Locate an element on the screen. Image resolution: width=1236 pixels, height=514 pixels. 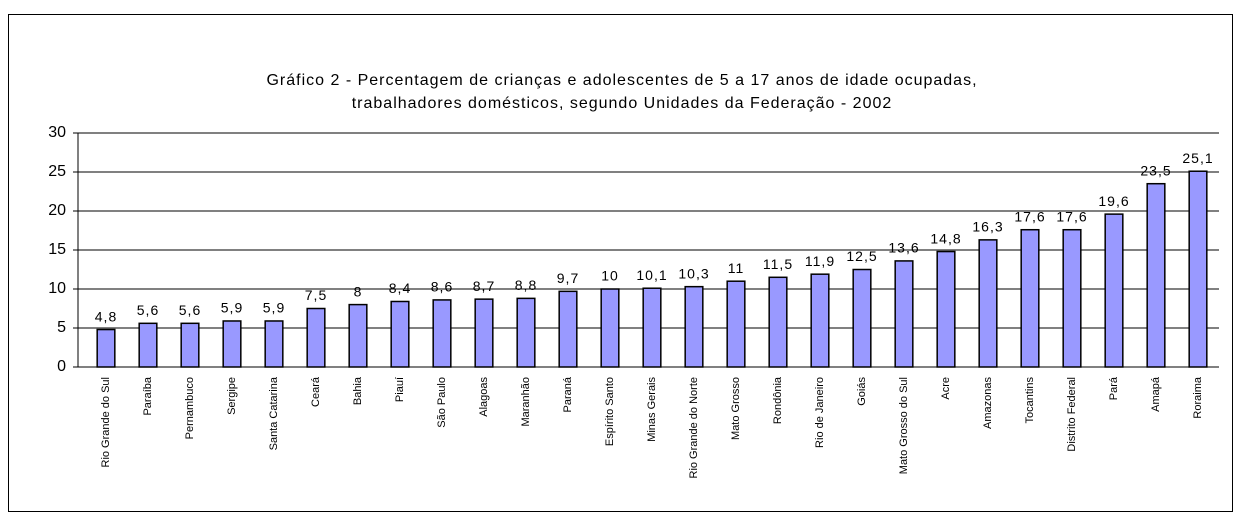
value-label: 10 is located at coordinates (610, 276).